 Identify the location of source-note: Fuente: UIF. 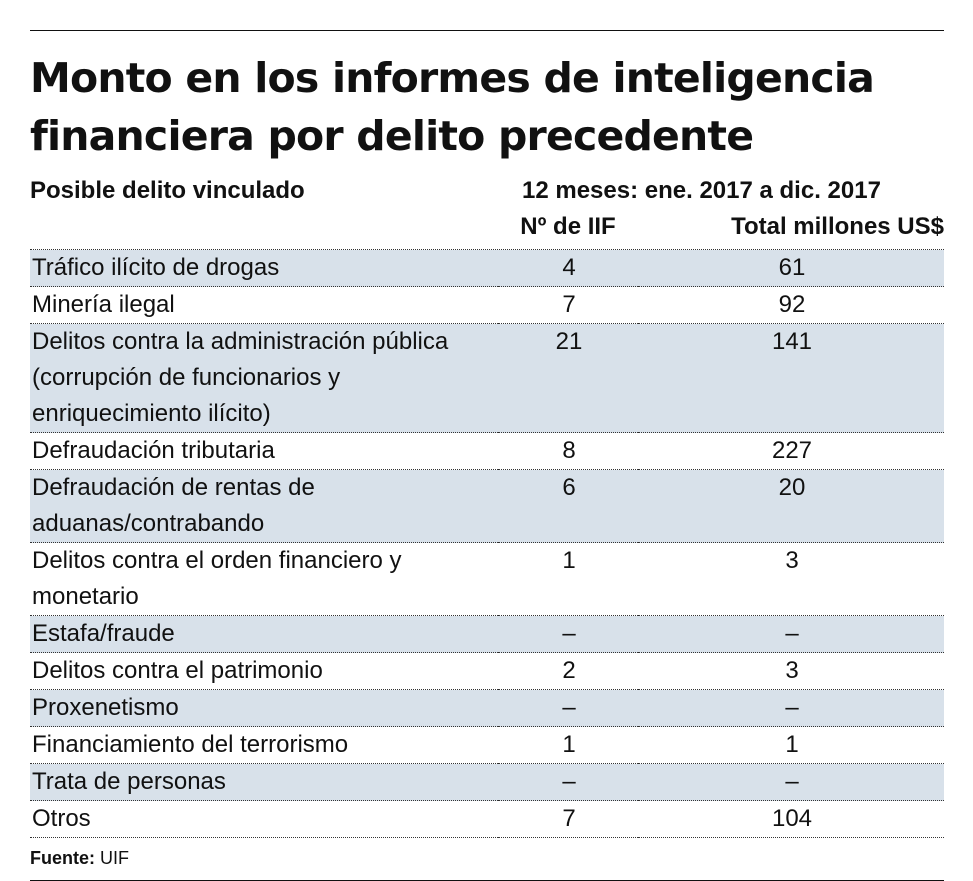
(487, 858).